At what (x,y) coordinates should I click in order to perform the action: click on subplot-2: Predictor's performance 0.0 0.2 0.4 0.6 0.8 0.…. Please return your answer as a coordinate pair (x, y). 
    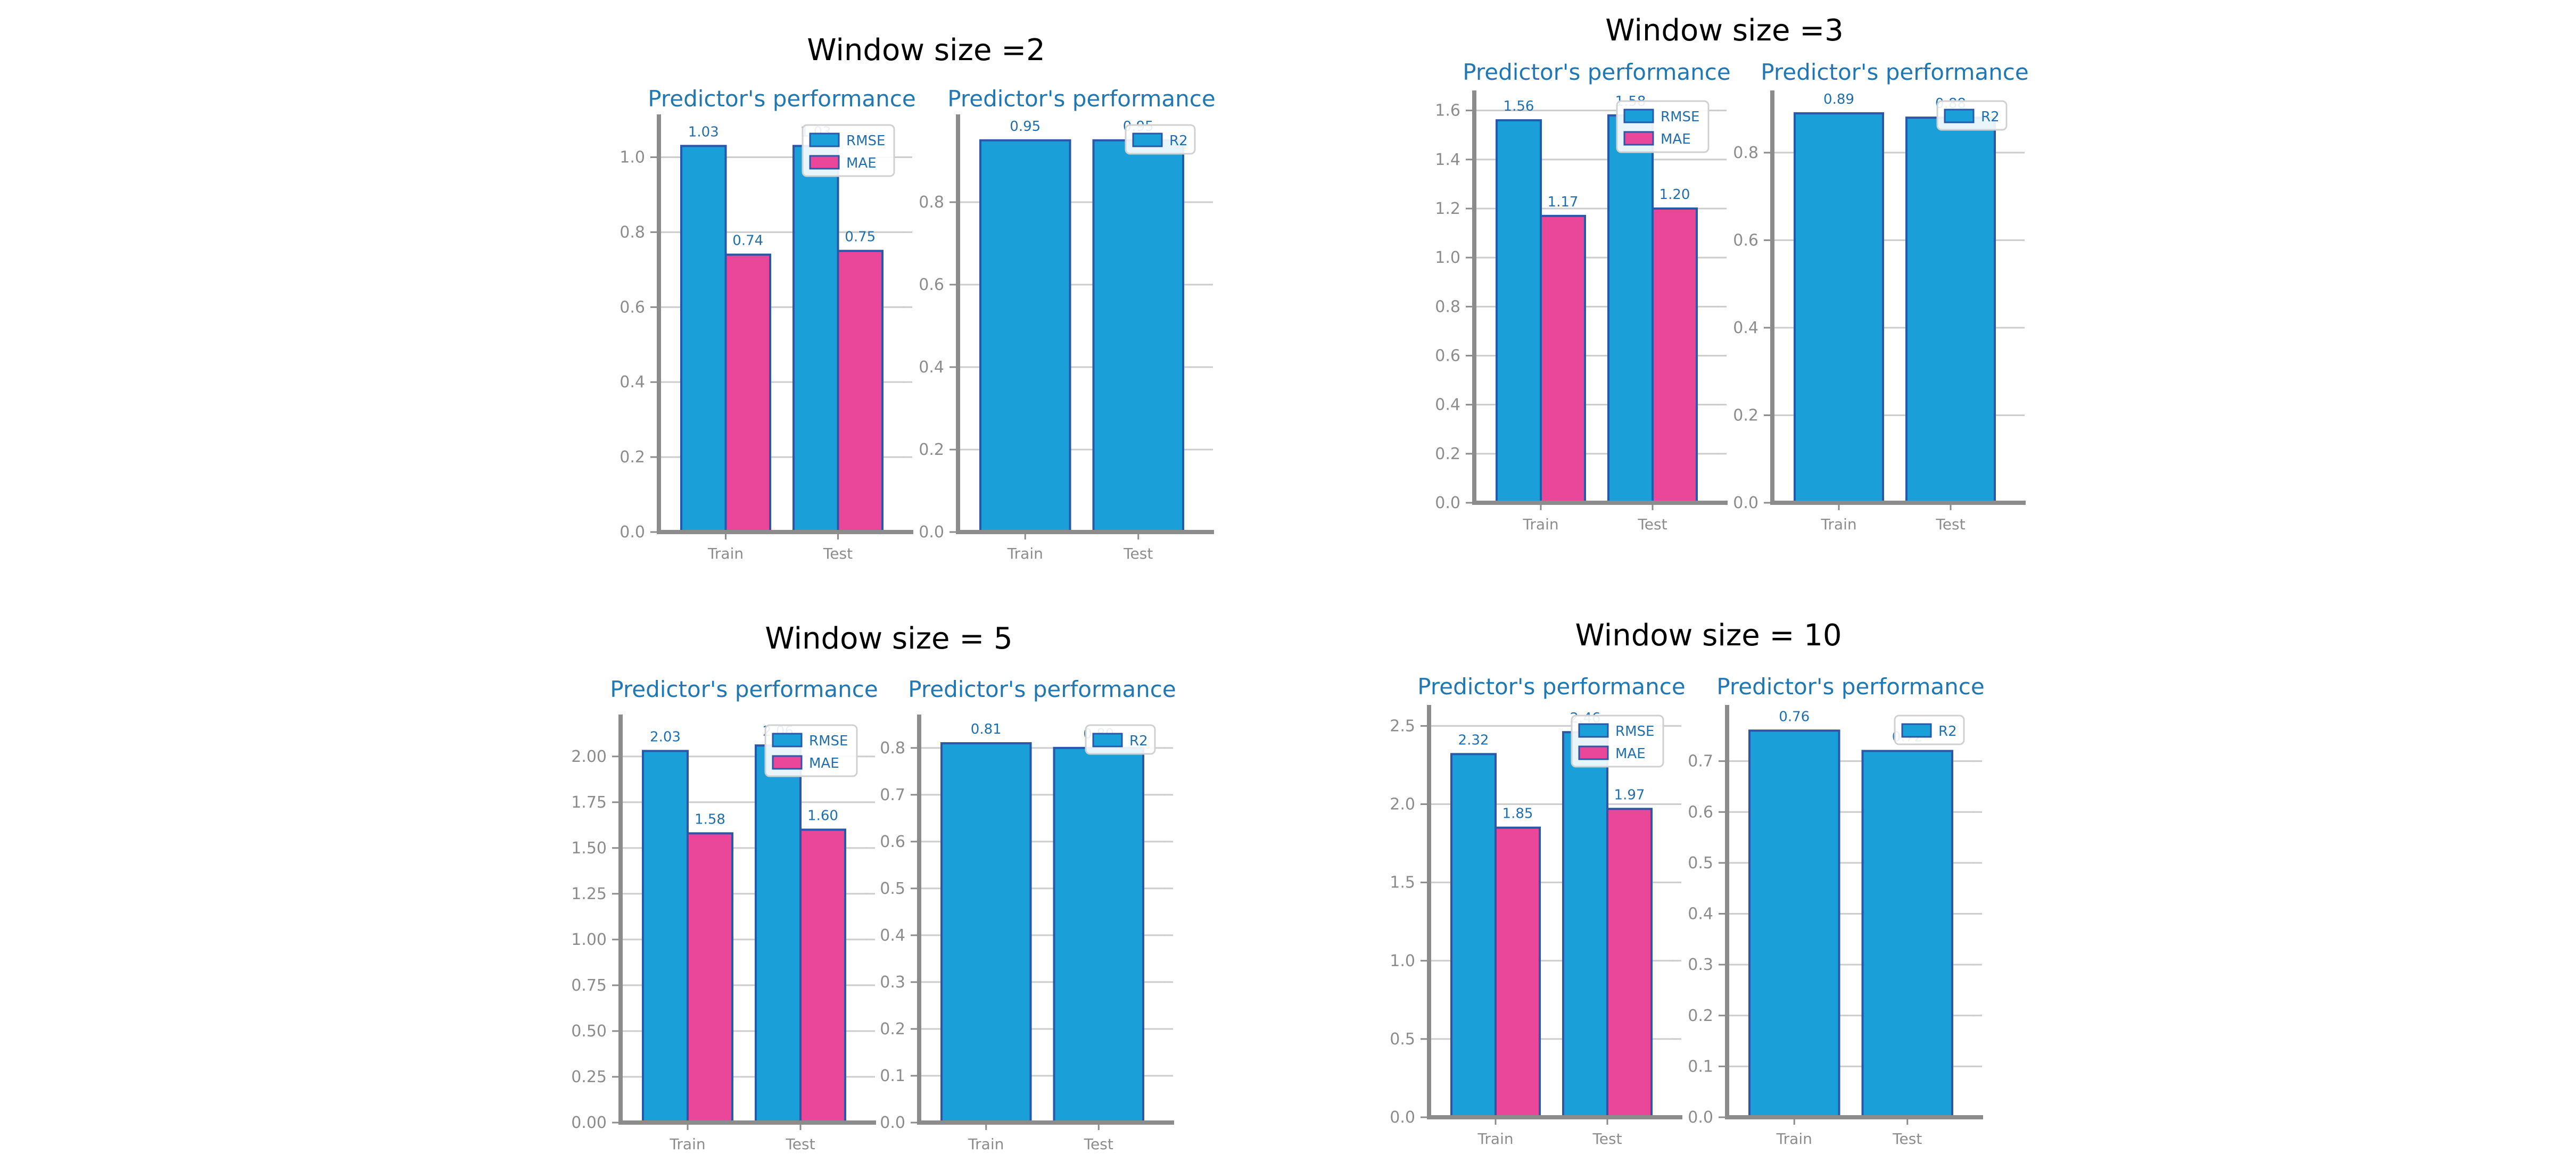
    Looking at the image, I should click on (1067, 324).